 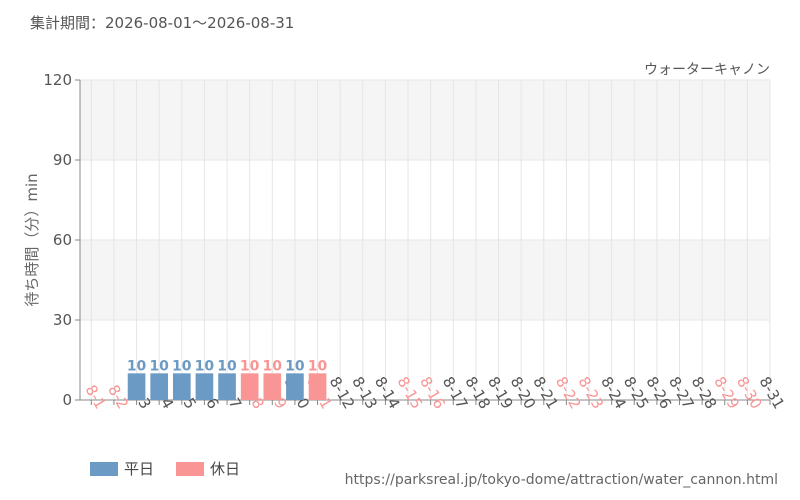 What do you see at coordinates (122, 468) in the screenshot?
I see `legend-item-weekday: 平日` at bounding box center [122, 468].